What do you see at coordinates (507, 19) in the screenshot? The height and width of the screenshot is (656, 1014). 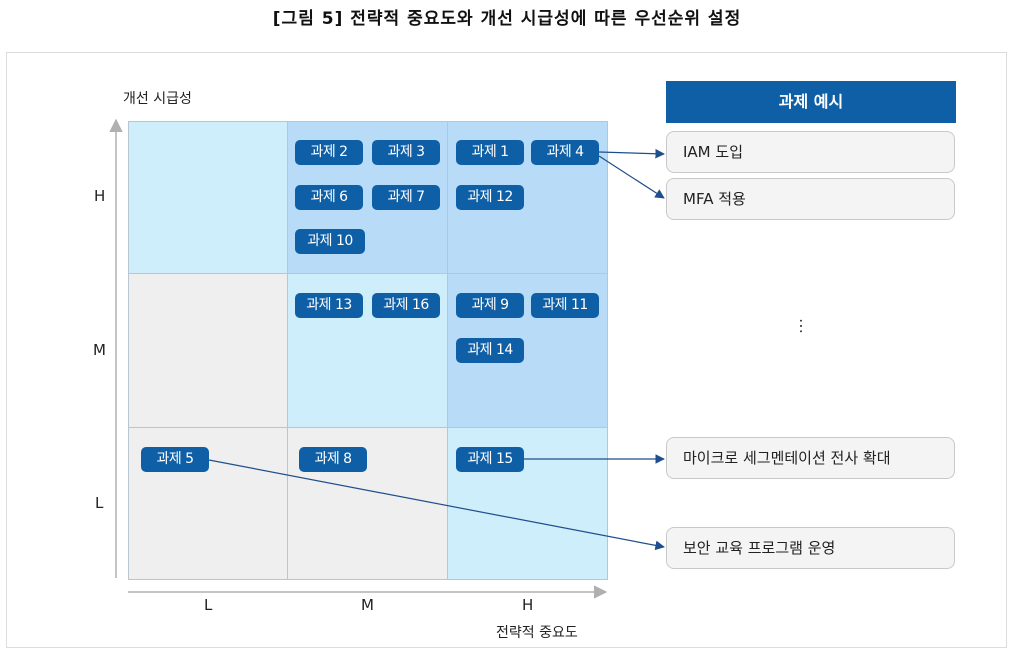 I see `figure-title: [그림 5] 전략적 중요도와 개선 시급성에 따른 우선순위 설정` at bounding box center [507, 19].